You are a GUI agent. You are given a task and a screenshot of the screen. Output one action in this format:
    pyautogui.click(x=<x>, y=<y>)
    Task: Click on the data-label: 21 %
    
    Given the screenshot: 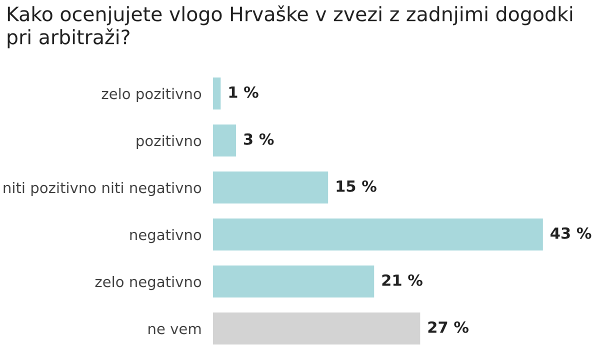 What is the action you would take?
    pyautogui.click(x=402, y=280)
    